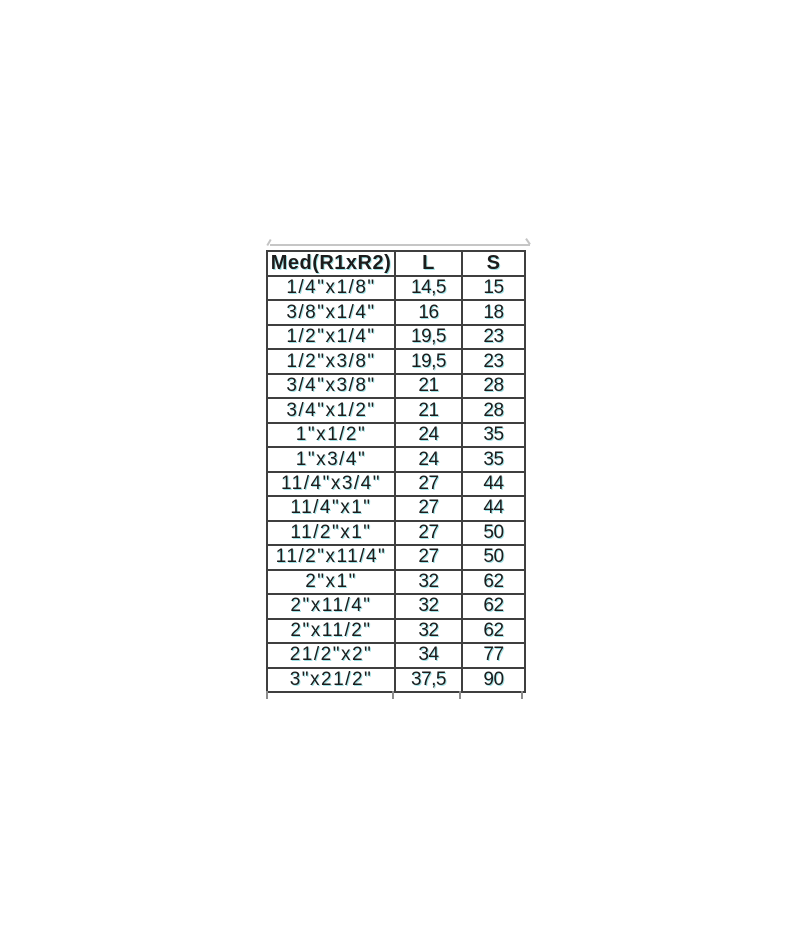 This screenshot has height=950, width=800. I want to click on header-s: S, so click(493, 263).